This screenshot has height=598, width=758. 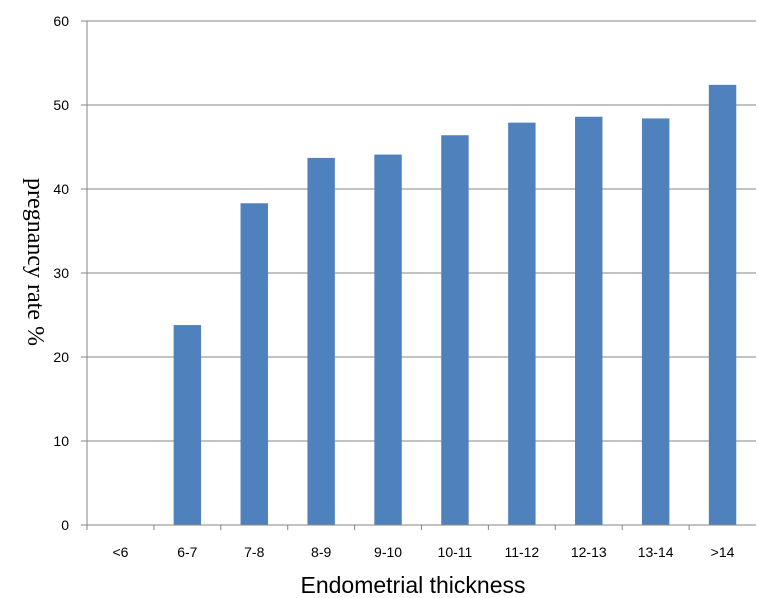 What do you see at coordinates (61, 105) in the screenshot?
I see `y-tick-label: 50` at bounding box center [61, 105].